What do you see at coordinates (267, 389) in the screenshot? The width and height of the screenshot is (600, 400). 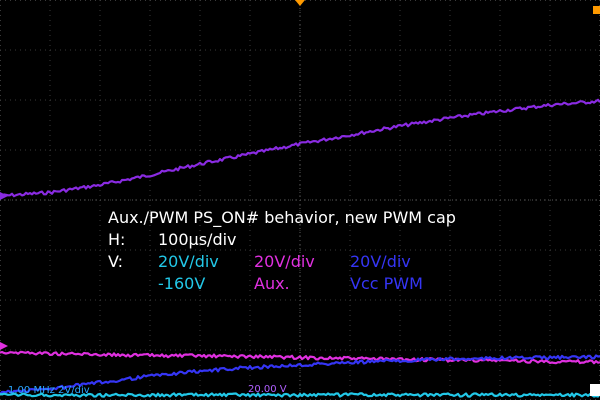 I see `trigger-level-readout: 20.00 V` at bounding box center [267, 389].